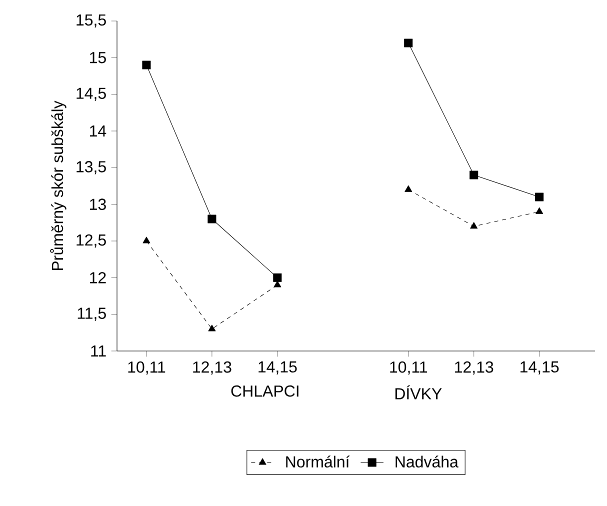  I want to click on legend-label: Nadváha, so click(427, 462).